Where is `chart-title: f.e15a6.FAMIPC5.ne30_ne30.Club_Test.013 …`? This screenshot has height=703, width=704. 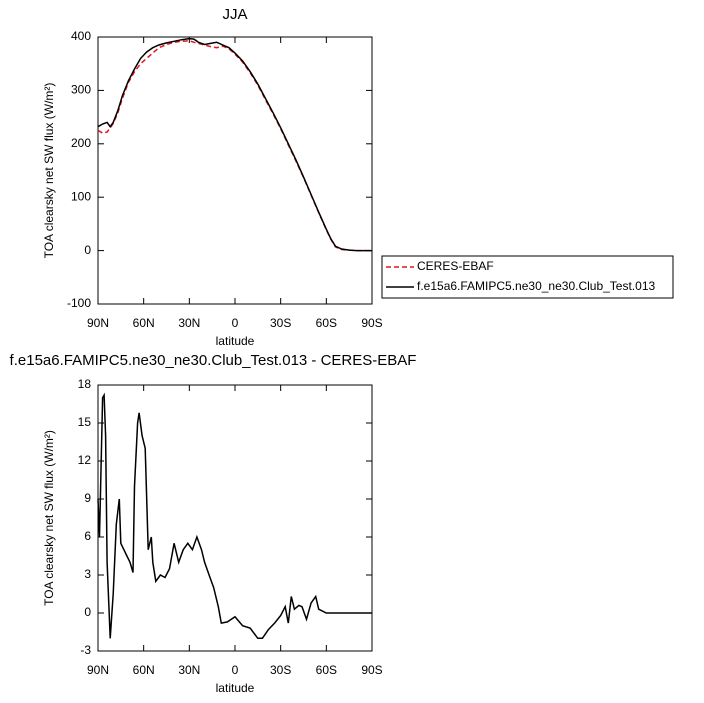 chart-title: f.e15a6.FAMIPC5.ne30_ne30.Club_Test.013 … is located at coordinates (213, 360).